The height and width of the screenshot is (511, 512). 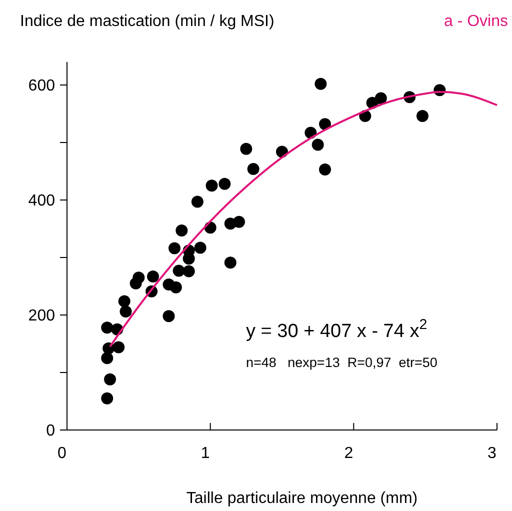 I want to click on x-tick-label: 2, so click(x=349, y=453).